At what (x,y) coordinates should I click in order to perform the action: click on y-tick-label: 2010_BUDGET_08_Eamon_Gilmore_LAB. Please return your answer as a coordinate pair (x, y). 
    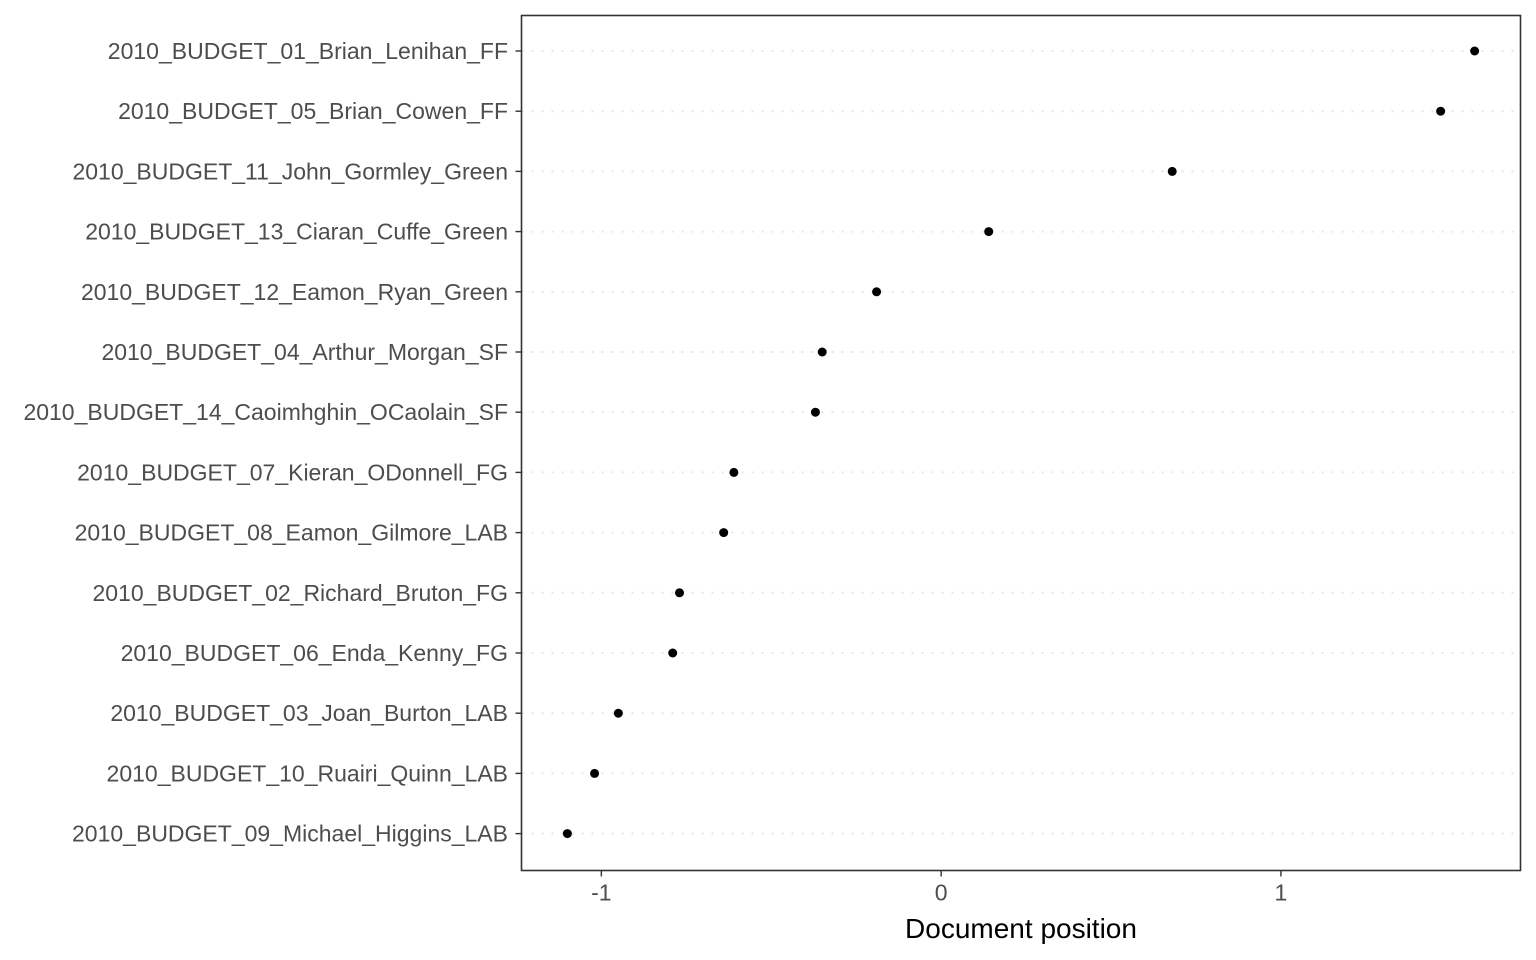
    Looking at the image, I should click on (291, 533).